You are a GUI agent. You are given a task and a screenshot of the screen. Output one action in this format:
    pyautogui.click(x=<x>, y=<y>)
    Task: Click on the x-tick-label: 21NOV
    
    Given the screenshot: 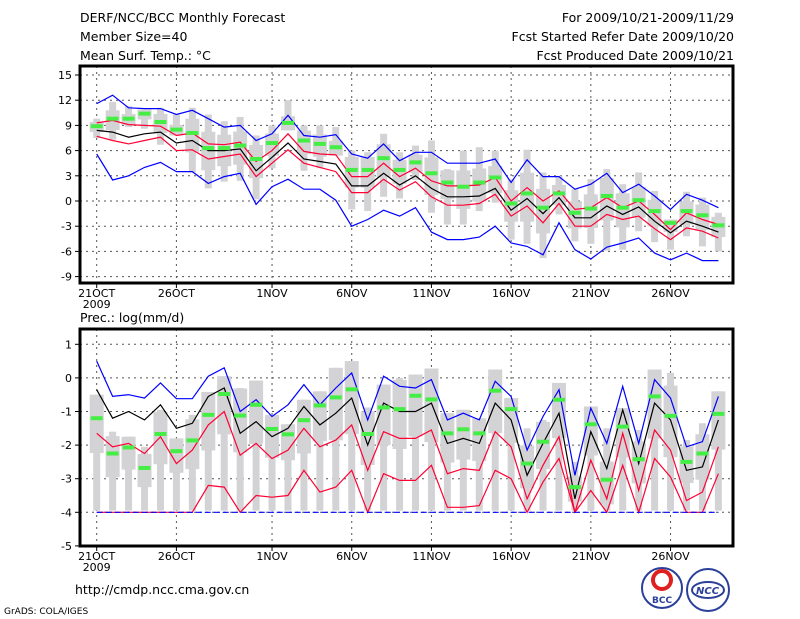 What is the action you would take?
    pyautogui.click(x=591, y=293)
    